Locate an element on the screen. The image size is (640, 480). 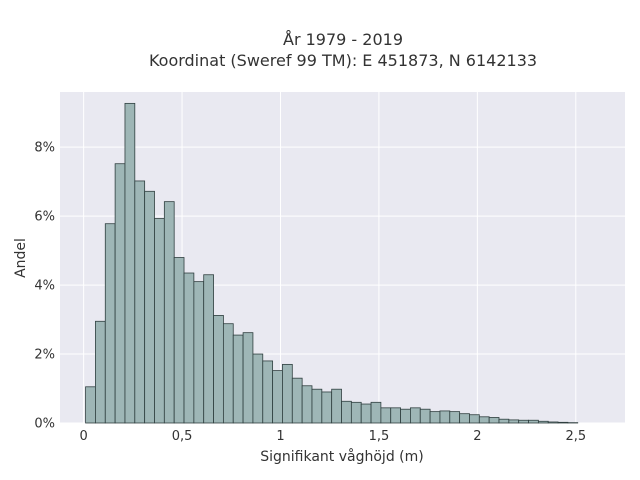
y-tick-label: 2% is located at coordinates (44, 355).